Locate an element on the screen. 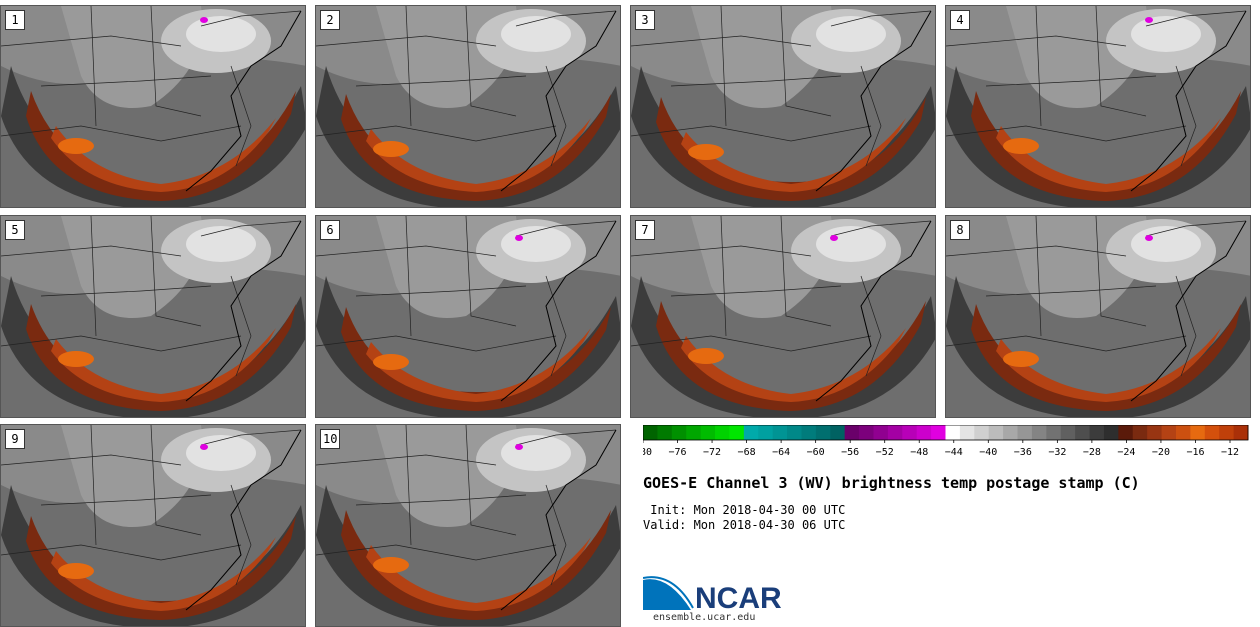  colorbar-tick-label: −72 is located at coordinates (712, 452).